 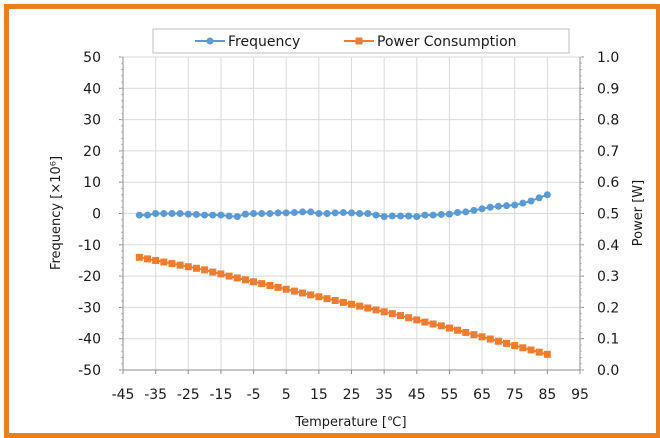 I want to click on y-tick-label: -30, so click(x=89, y=308).